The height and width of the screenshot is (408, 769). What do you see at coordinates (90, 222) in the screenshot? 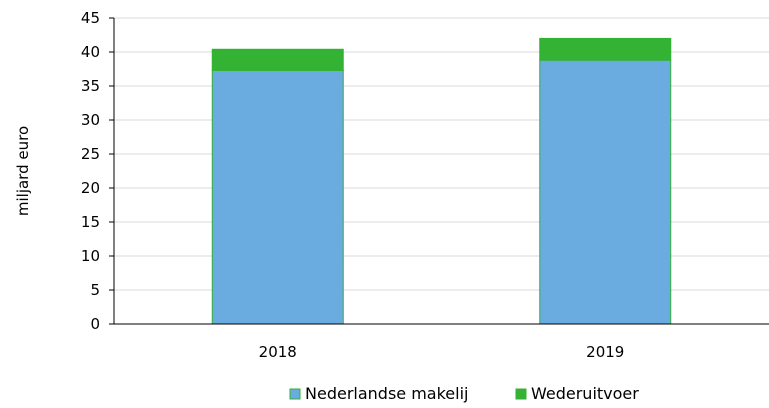
I see `y-tick-label: 15` at bounding box center [90, 222].